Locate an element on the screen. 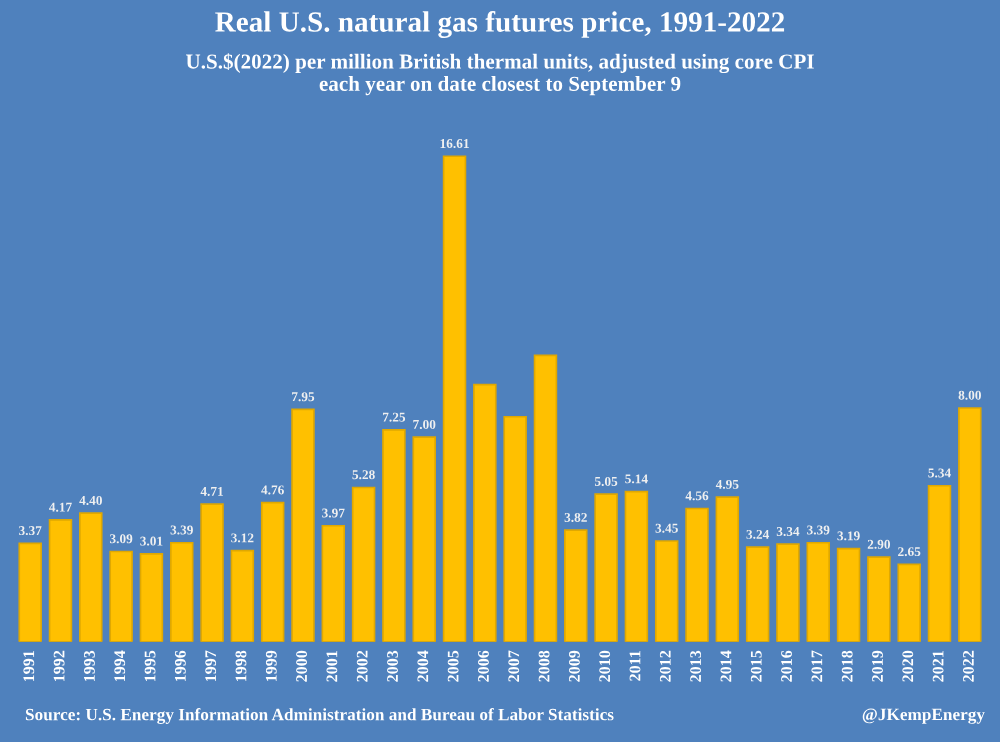 This screenshot has height=742, width=1000. x-tick-label: 2018 is located at coordinates (847, 666).